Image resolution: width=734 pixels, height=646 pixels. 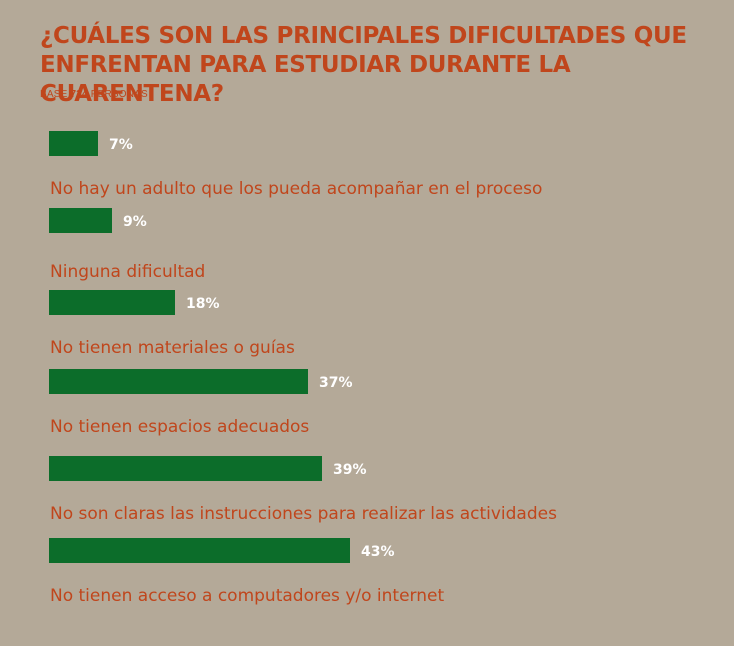 I want to click on category-label-2: Ninguna dificultad, so click(x=127, y=272).